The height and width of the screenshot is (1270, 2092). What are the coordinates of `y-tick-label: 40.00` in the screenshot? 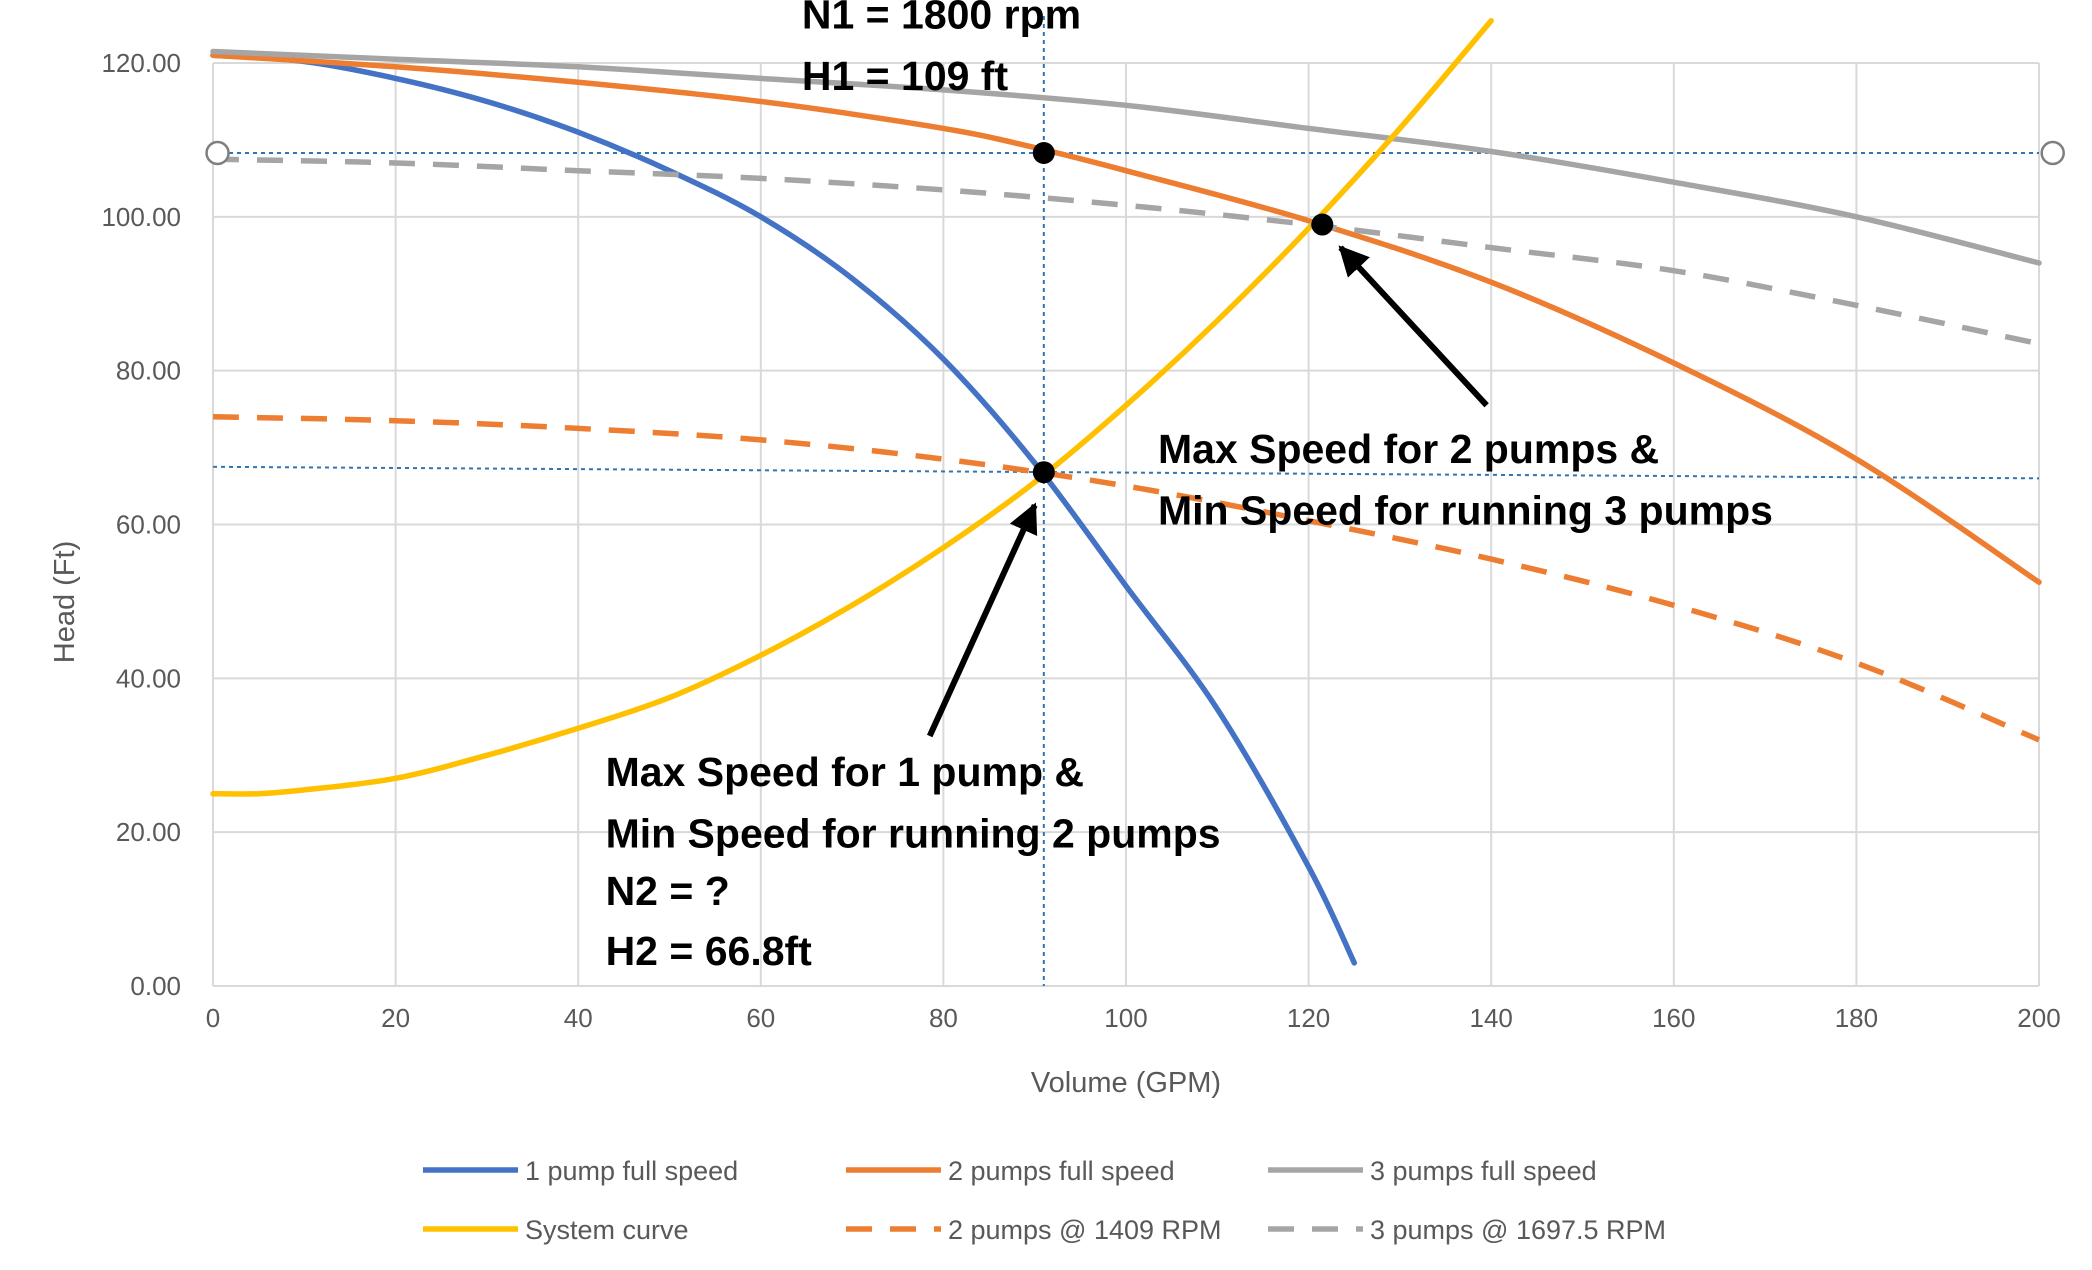 It's located at (148, 678).